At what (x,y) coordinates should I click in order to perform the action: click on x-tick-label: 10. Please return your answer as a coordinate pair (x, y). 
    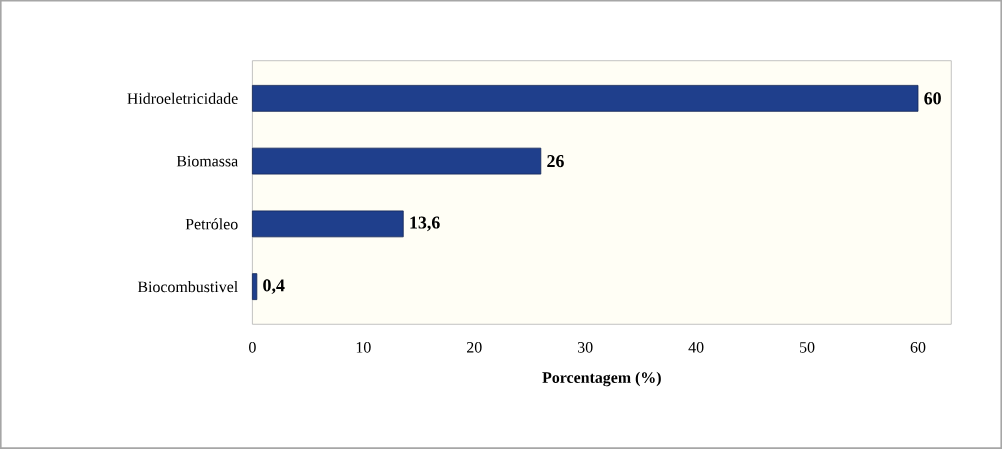
    Looking at the image, I should click on (363, 347).